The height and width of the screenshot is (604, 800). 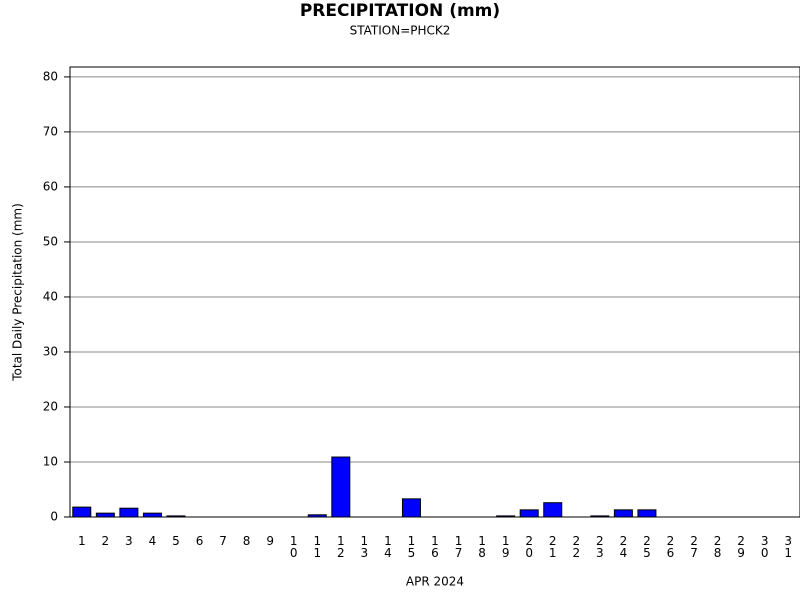 What do you see at coordinates (247, 541) in the screenshot?
I see `x-tick-label: 8` at bounding box center [247, 541].